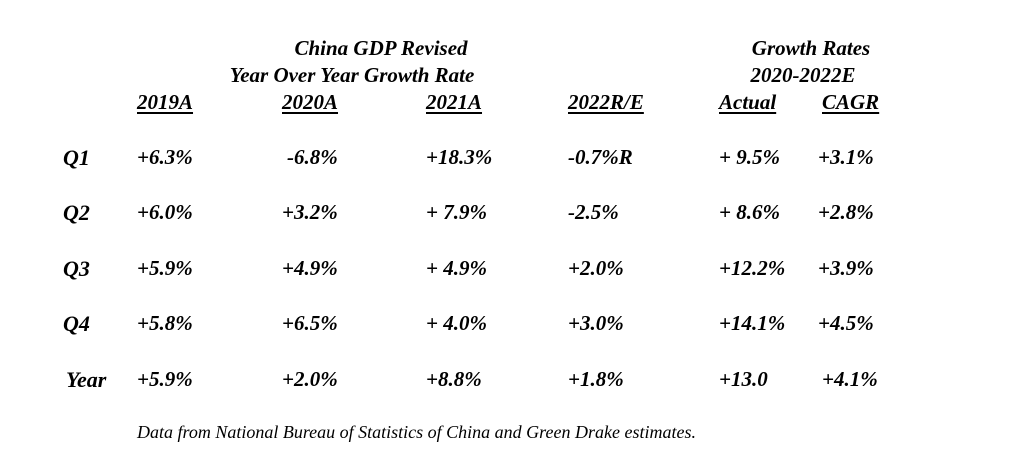 This screenshot has height=452, width=1024. I want to click on table-cell: + 4.9%, so click(456, 268).